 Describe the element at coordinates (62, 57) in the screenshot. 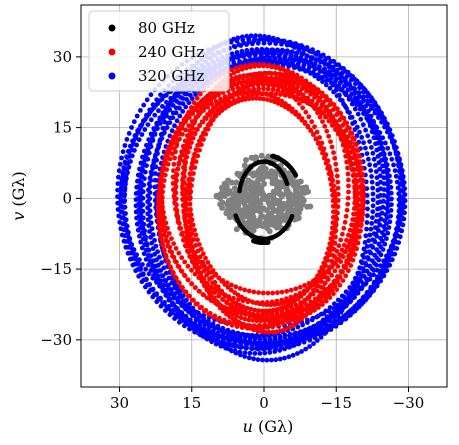

I see `y-tick-label: 30` at that location.